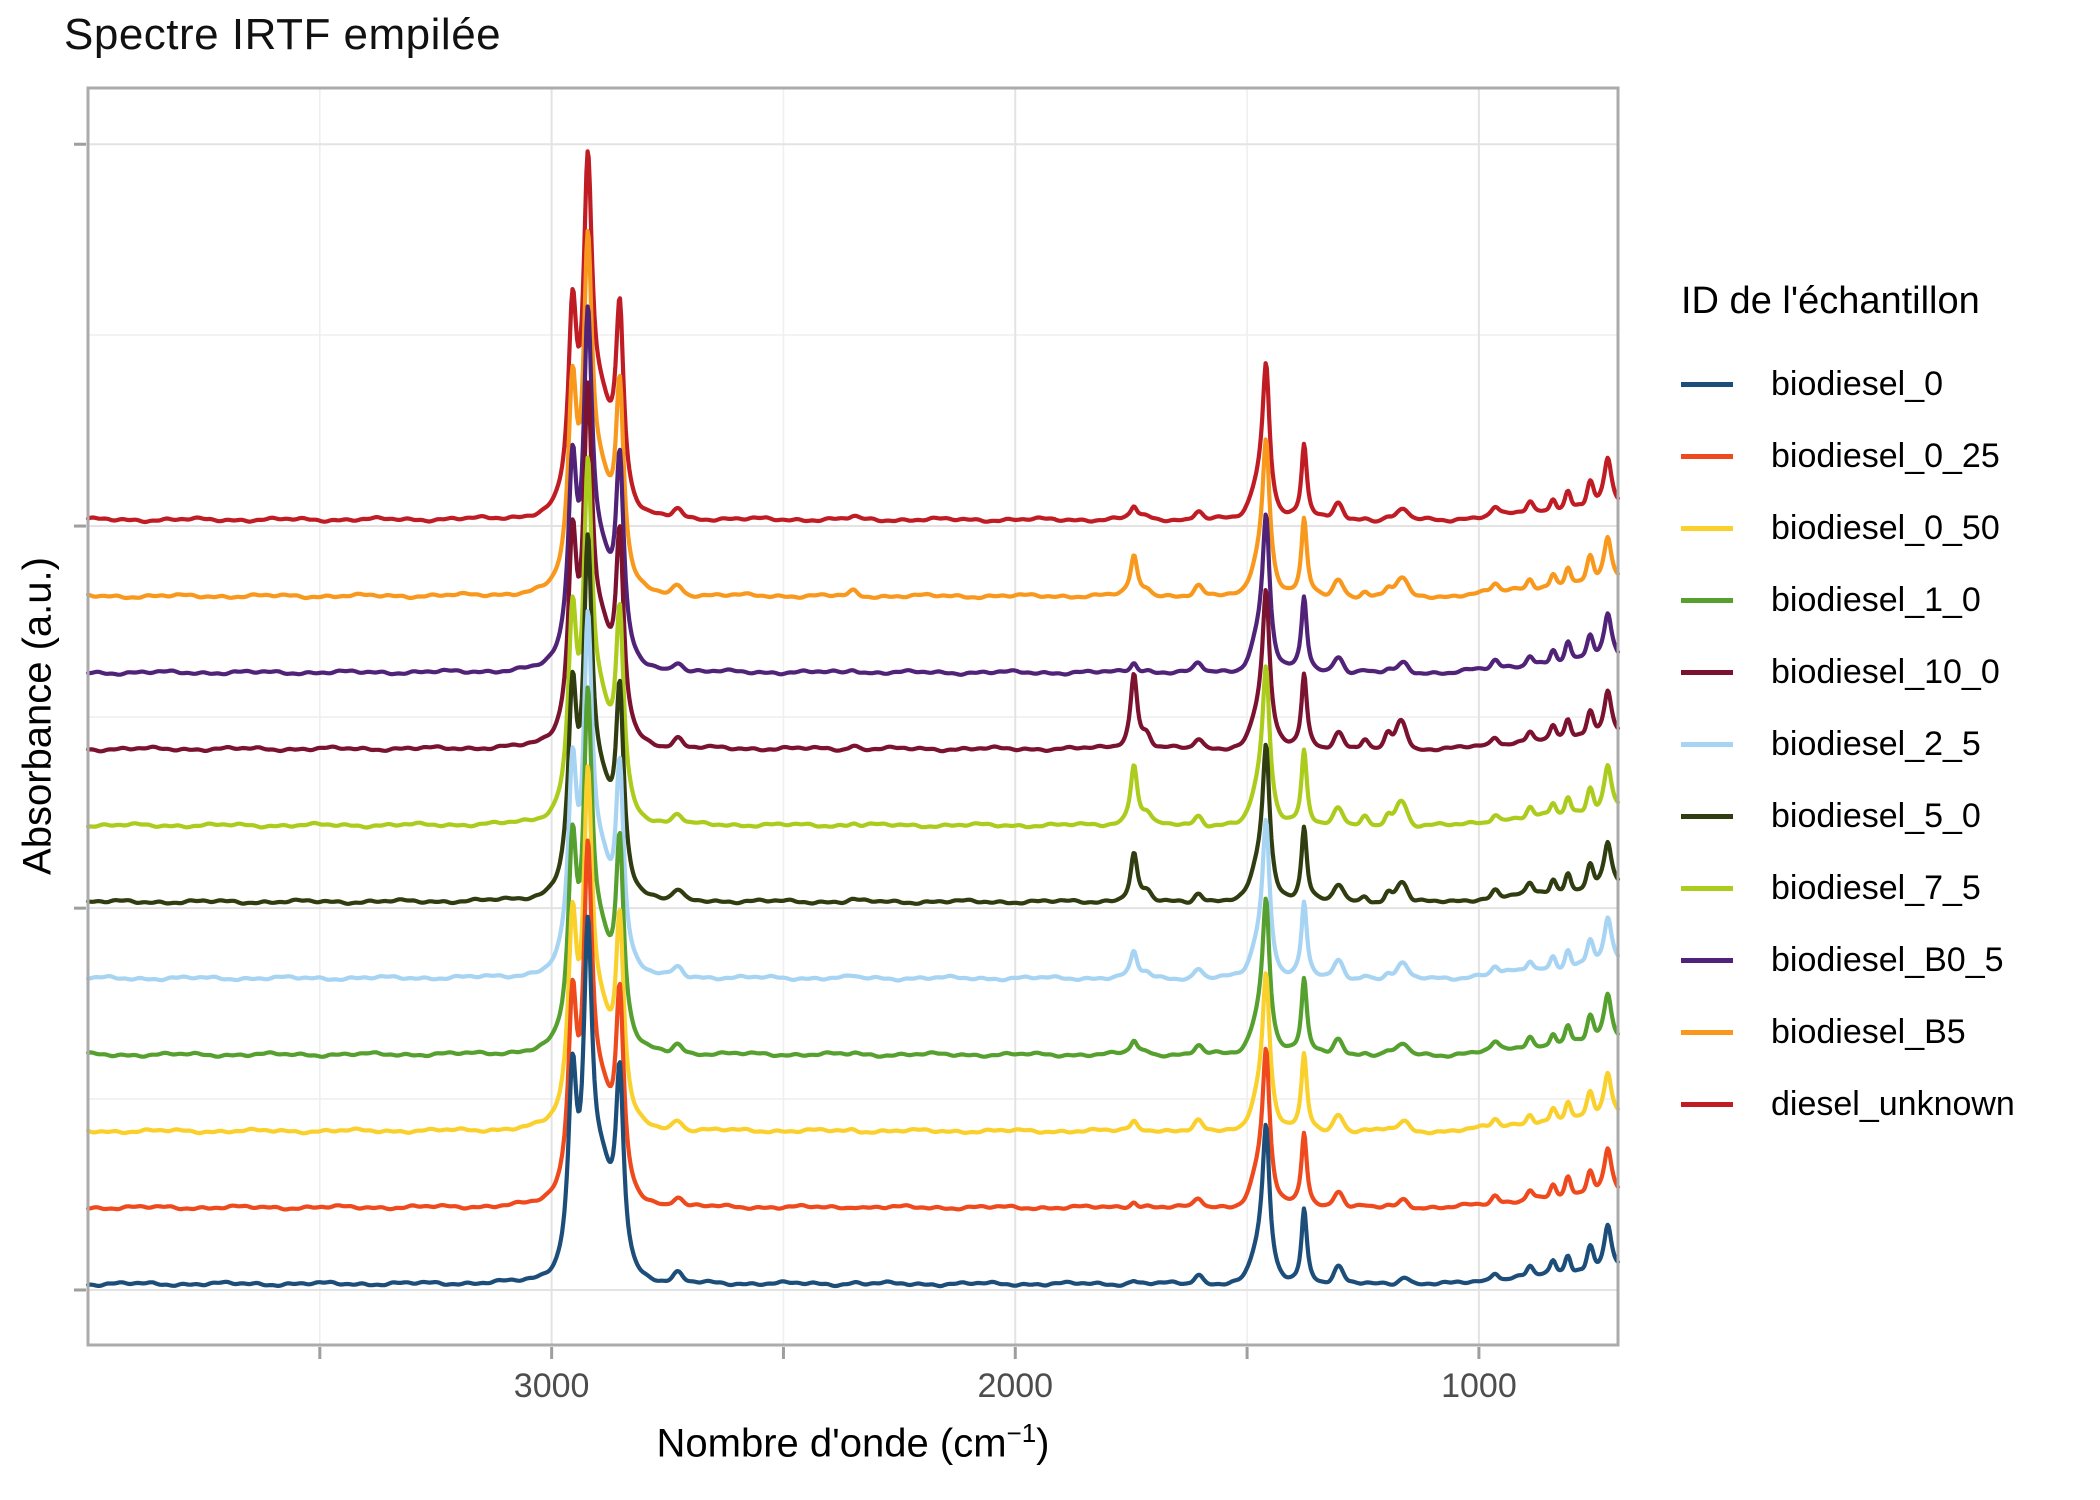 The height and width of the screenshot is (1500, 2100). What do you see at coordinates (1876, 887) in the screenshot?
I see `legend-label: biodiesel_7_5` at bounding box center [1876, 887].